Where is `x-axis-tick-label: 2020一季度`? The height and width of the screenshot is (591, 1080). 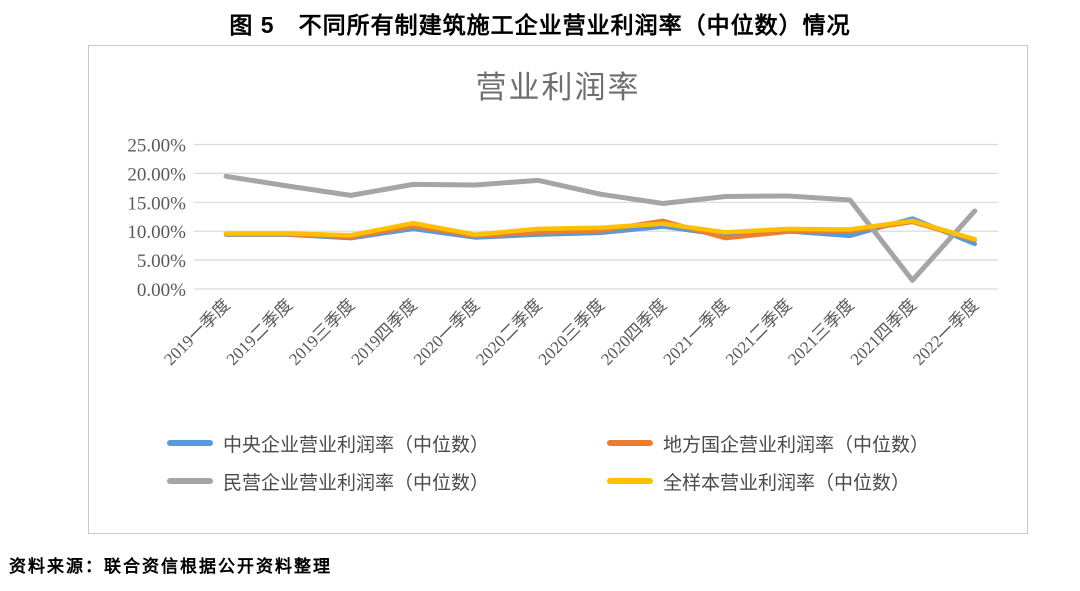 x-axis-tick-label: 2020一季度 is located at coordinates (447, 332).